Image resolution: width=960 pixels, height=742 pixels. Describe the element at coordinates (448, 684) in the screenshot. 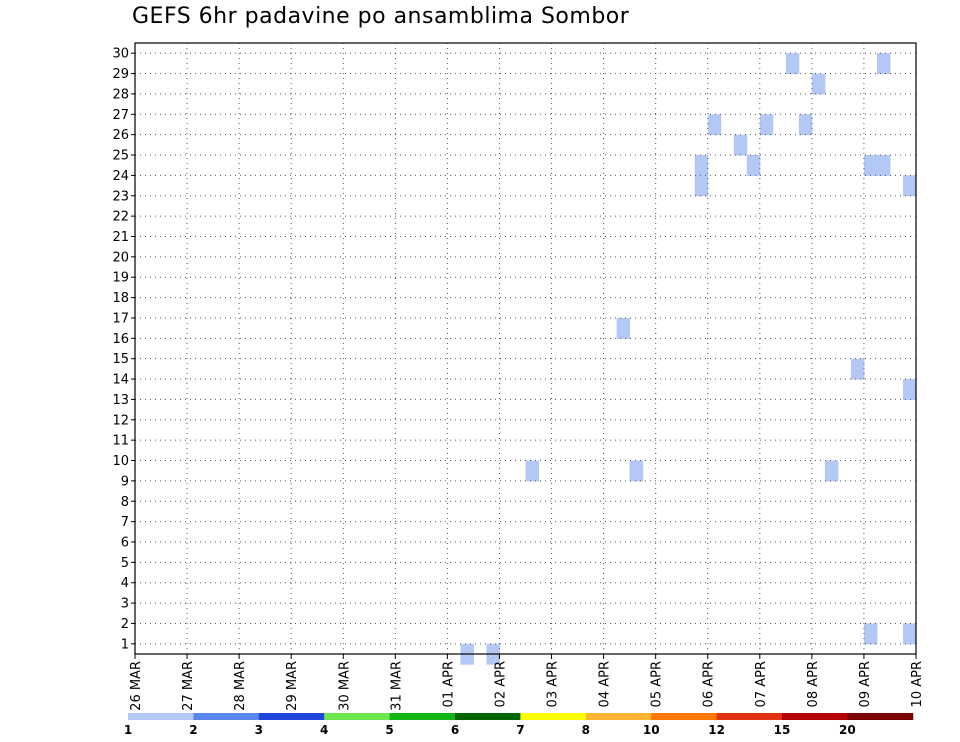

I see `x-tick-label: 01 APR` at that location.